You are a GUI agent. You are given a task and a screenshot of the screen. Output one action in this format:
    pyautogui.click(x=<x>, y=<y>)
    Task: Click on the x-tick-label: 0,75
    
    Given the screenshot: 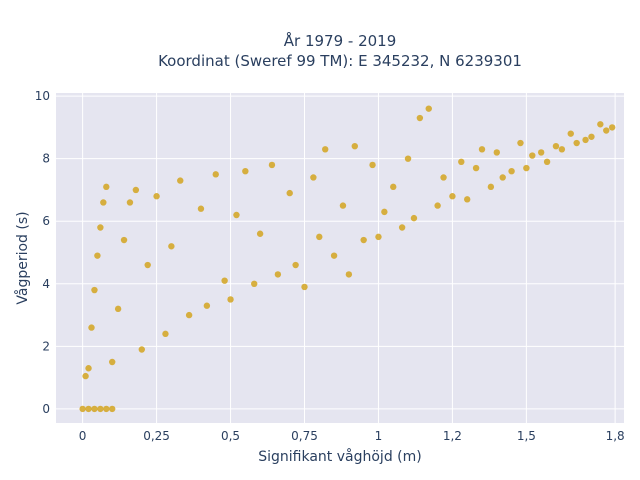 What is the action you would take?
    pyautogui.click(x=304, y=436)
    